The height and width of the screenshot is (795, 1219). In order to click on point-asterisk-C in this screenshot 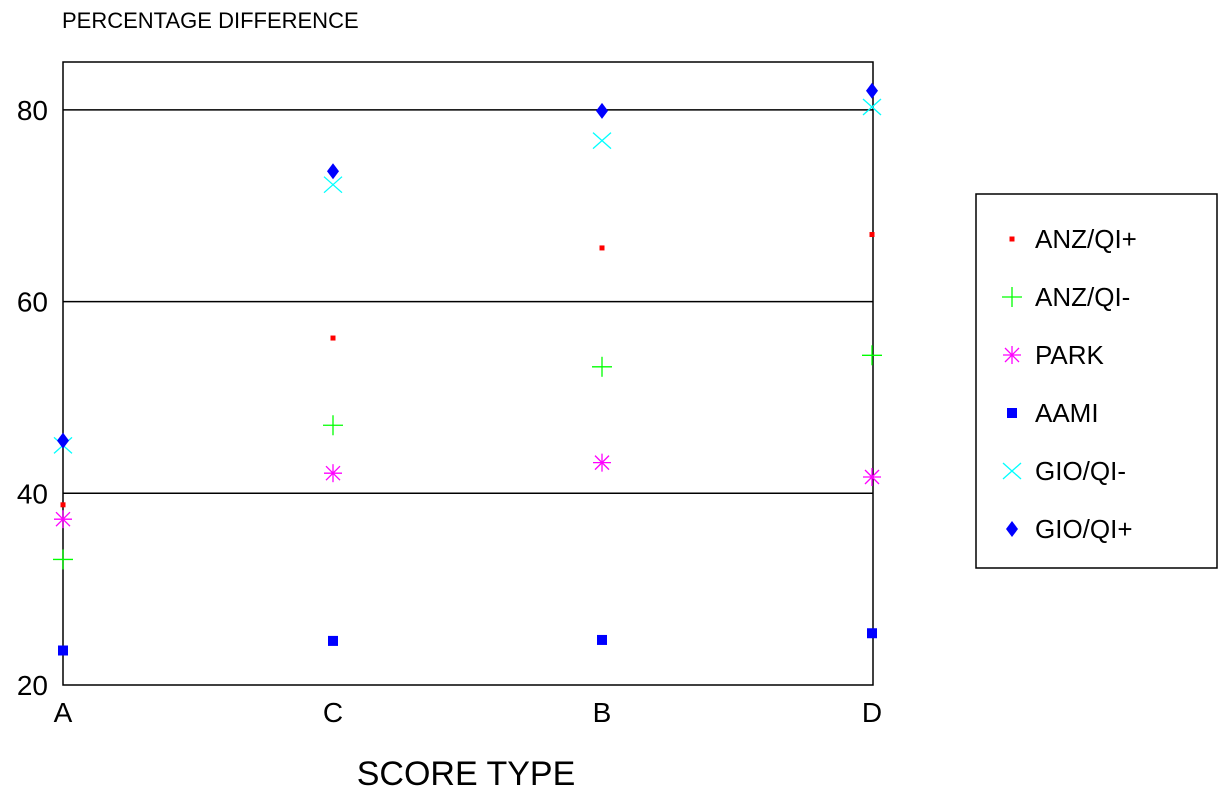, I will do `click(333, 473)`.